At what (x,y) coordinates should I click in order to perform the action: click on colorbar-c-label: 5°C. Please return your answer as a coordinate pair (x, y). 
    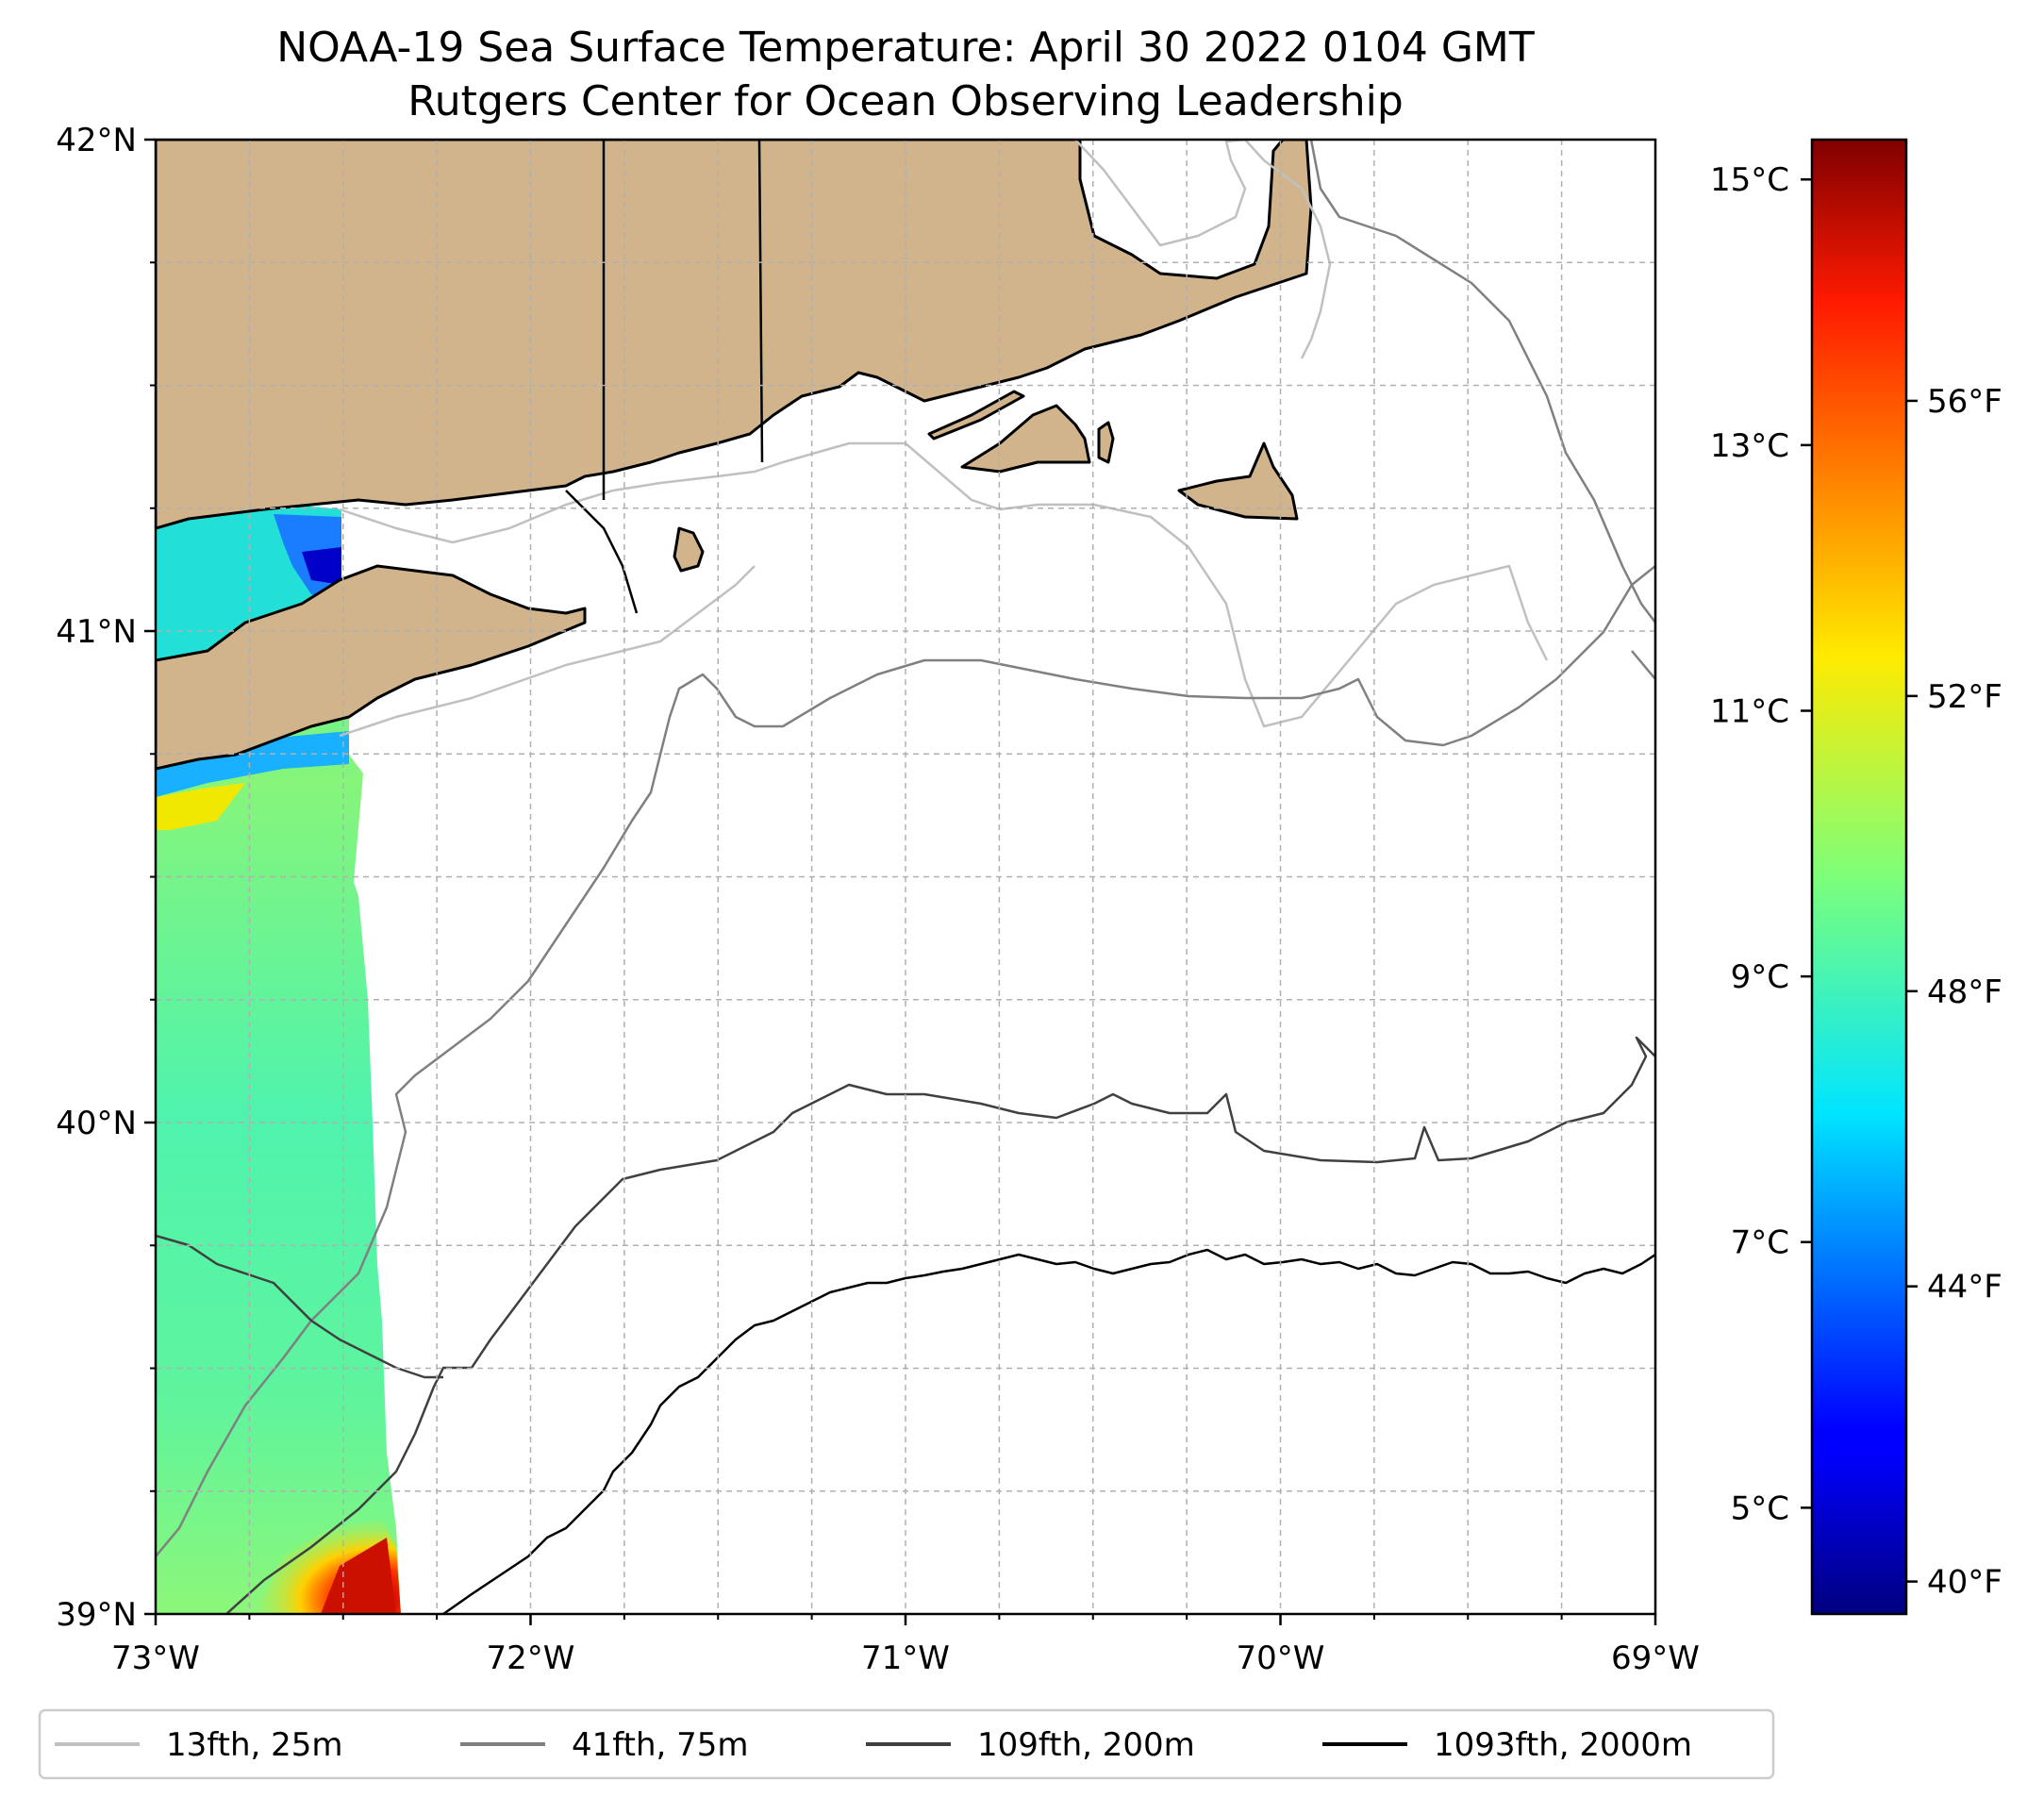
    Looking at the image, I should click on (1760, 1508).